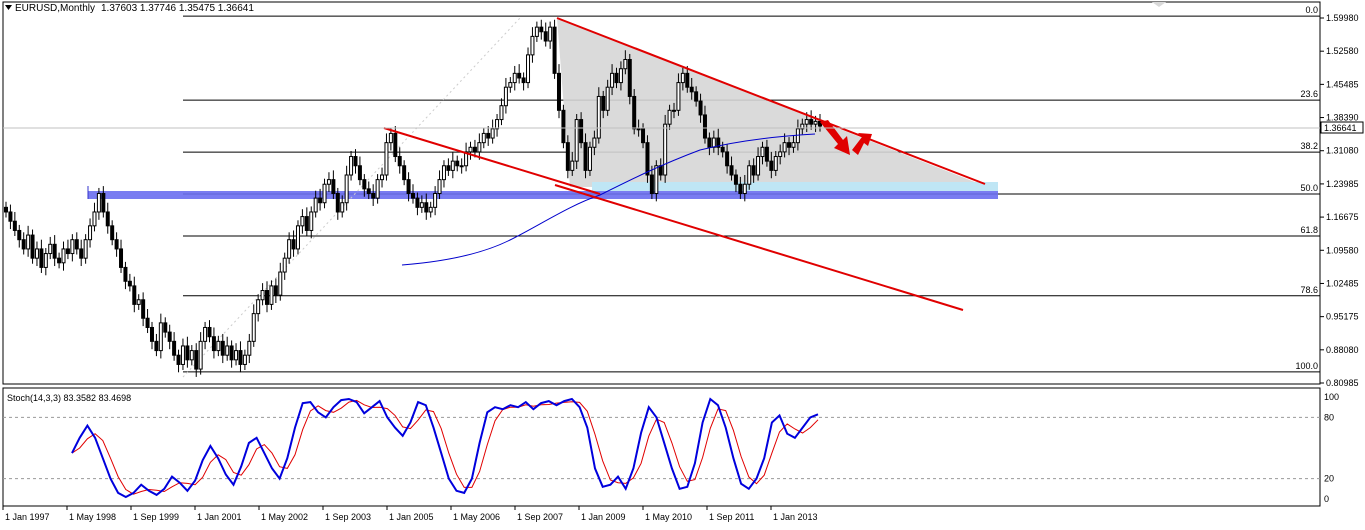 Image resolution: width=1365 pixels, height=530 pixels. Describe the element at coordinates (1342, 127) in the screenshot. I see `current-price-badge` at that location.